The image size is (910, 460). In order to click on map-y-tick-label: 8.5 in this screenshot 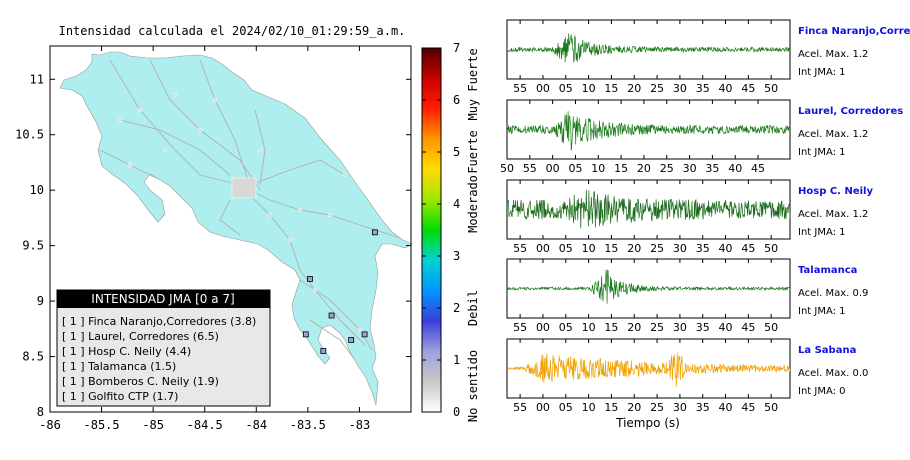, I will do `click(33, 357)`.